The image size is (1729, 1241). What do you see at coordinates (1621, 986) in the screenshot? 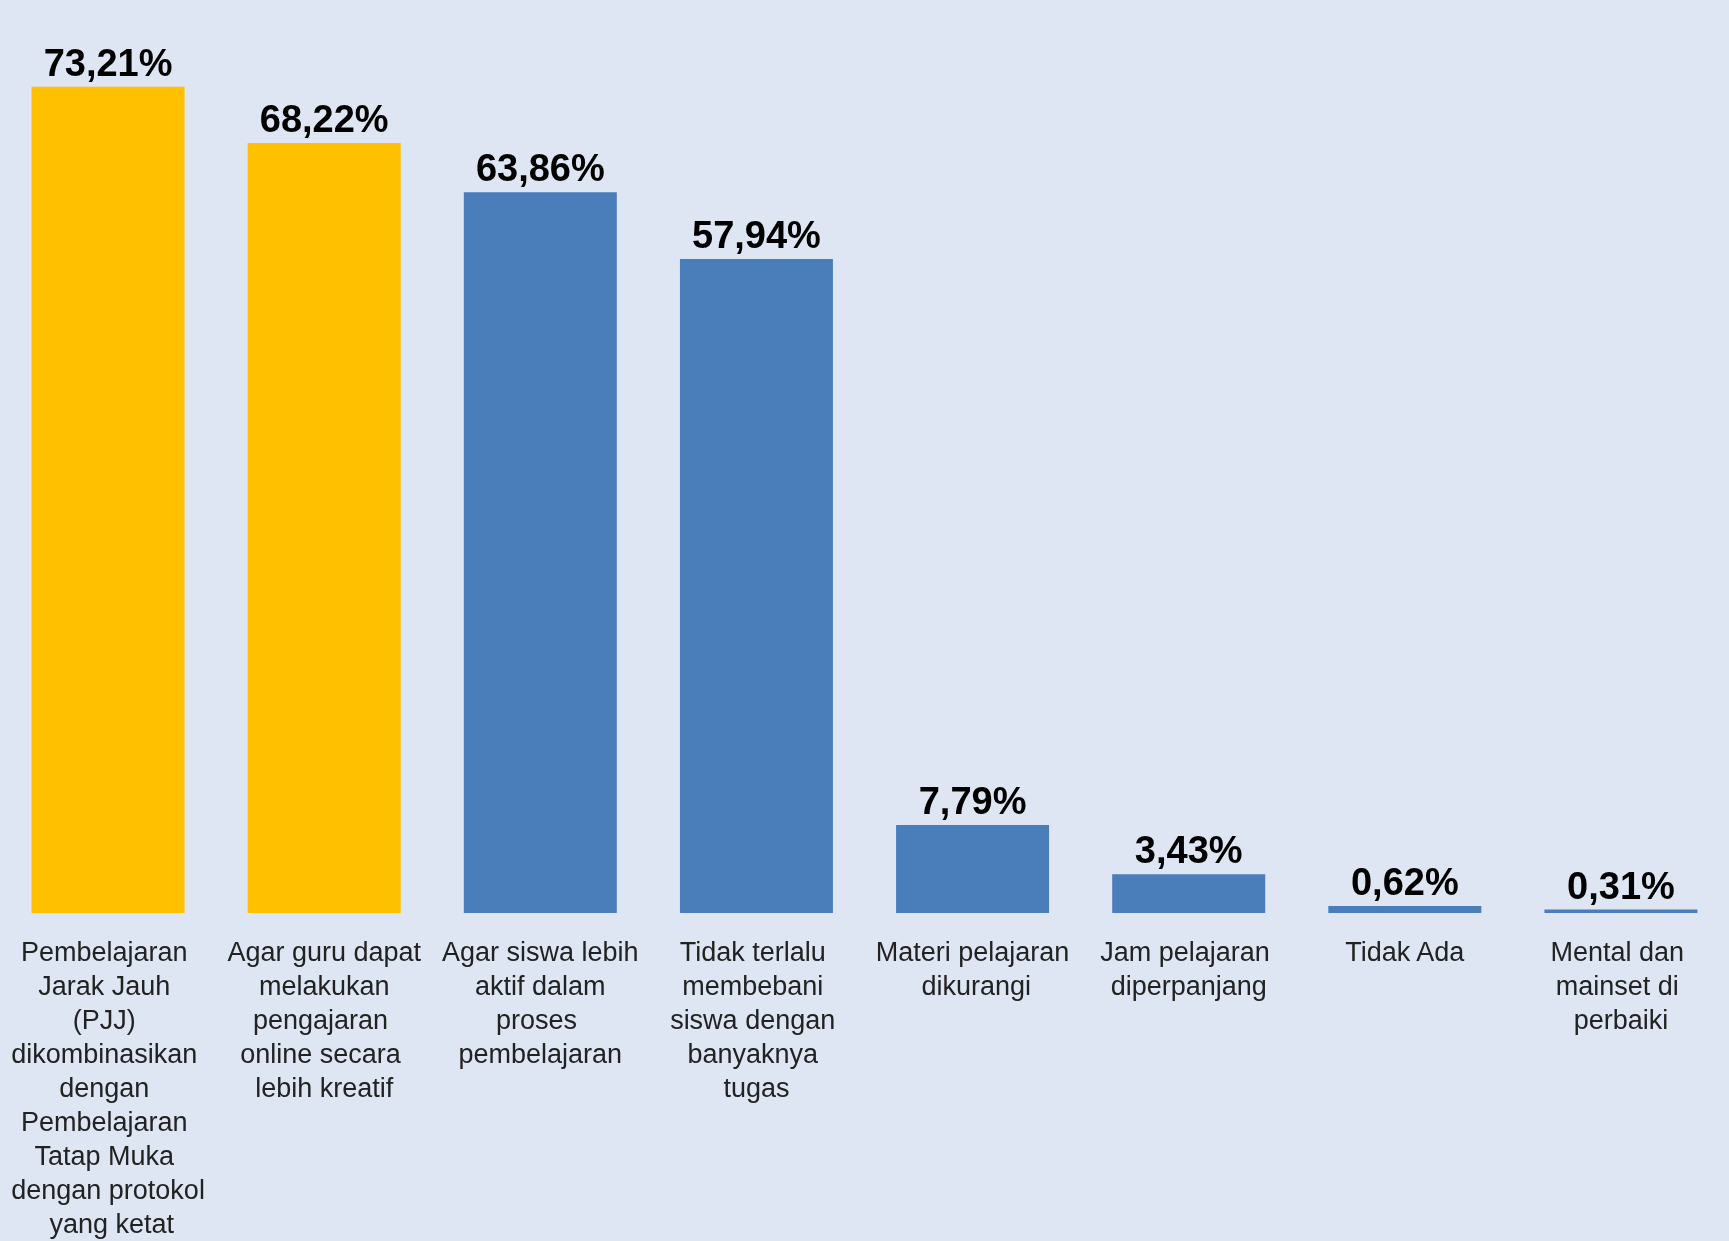
I see `x-tick-label: Mental dan mainset di perbaiki` at bounding box center [1621, 986].